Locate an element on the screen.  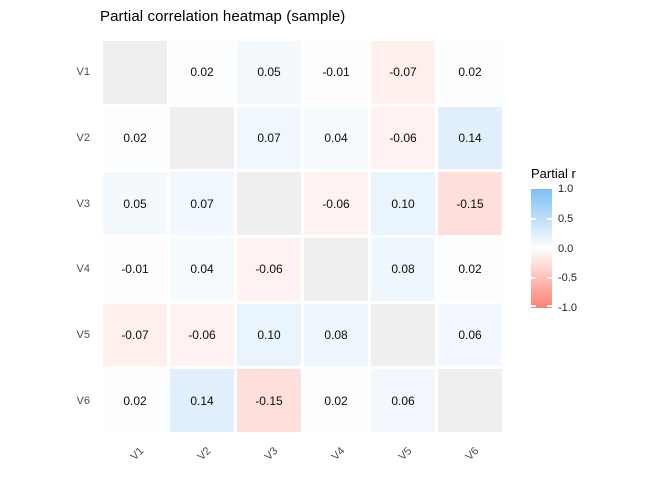
heatmap-cell-V2-V2 is located at coordinates (202, 138).